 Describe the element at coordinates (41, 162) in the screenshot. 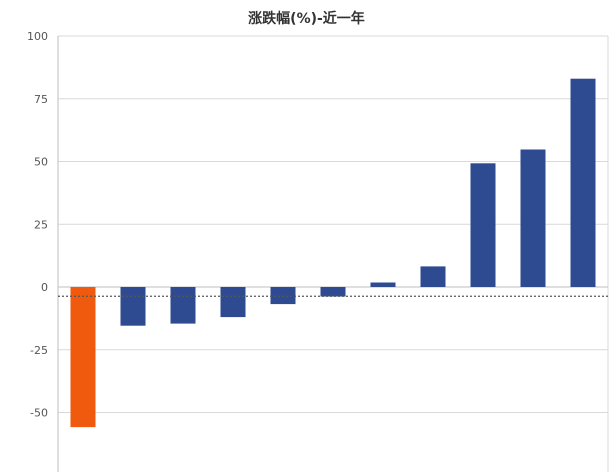

I see `y-tick-label: 50` at that location.